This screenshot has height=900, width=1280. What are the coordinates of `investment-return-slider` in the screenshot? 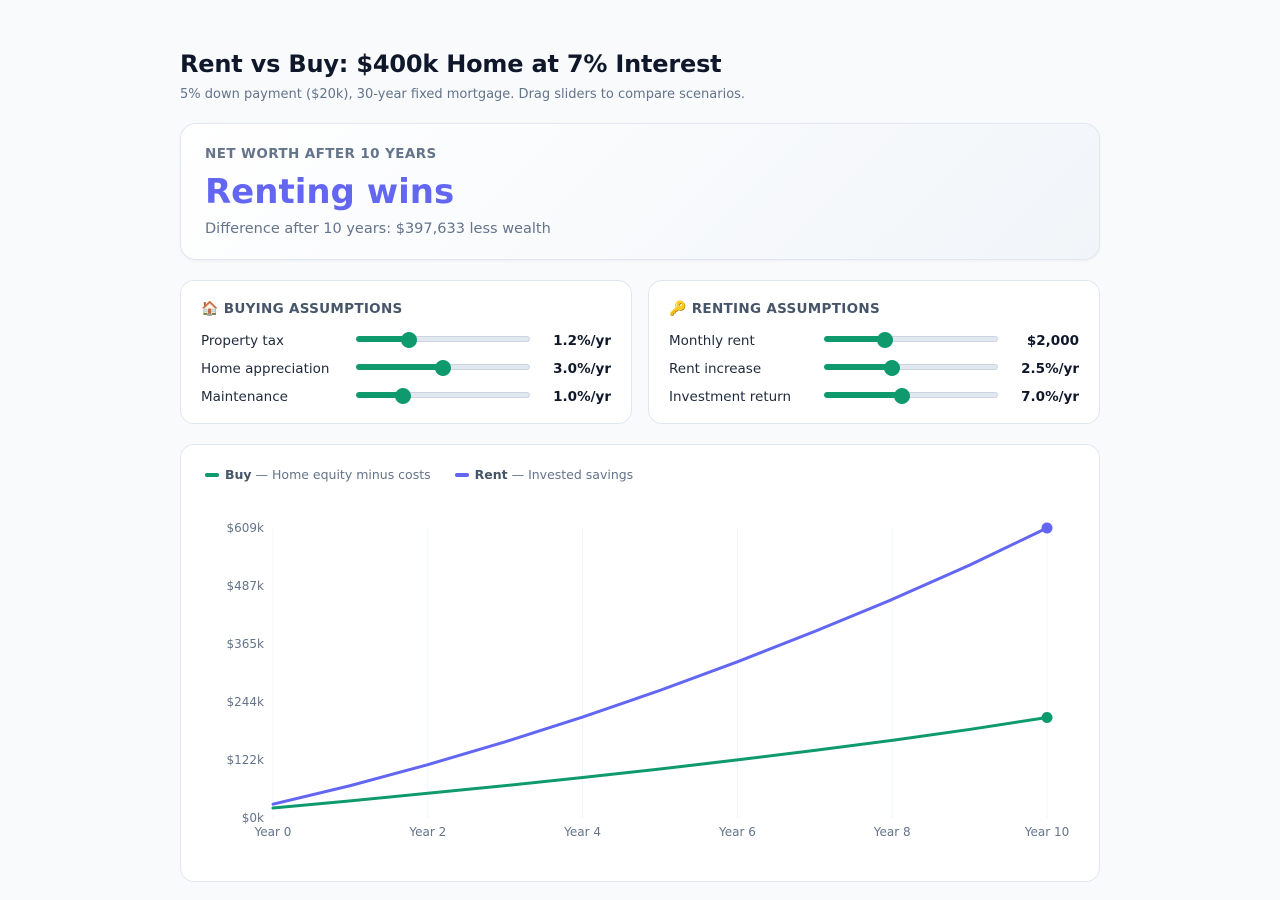 It's located at (911, 396).